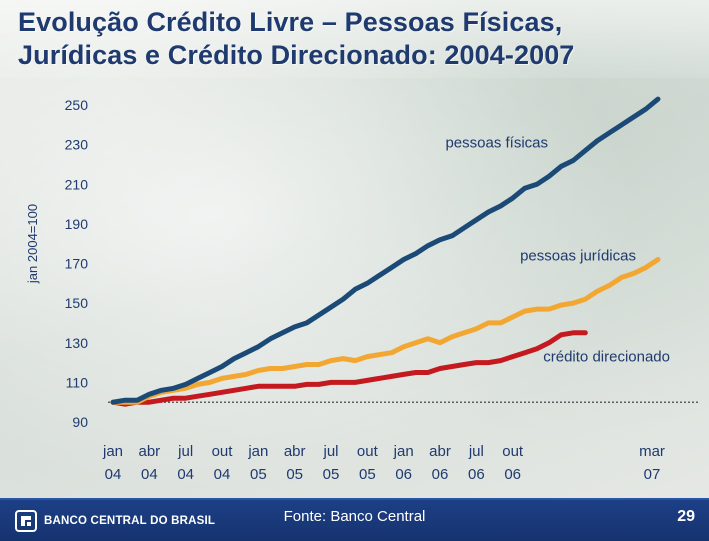 The height and width of the screenshot is (541, 709). What do you see at coordinates (77, 343) in the screenshot?
I see `y-tick-label: 130` at bounding box center [77, 343].